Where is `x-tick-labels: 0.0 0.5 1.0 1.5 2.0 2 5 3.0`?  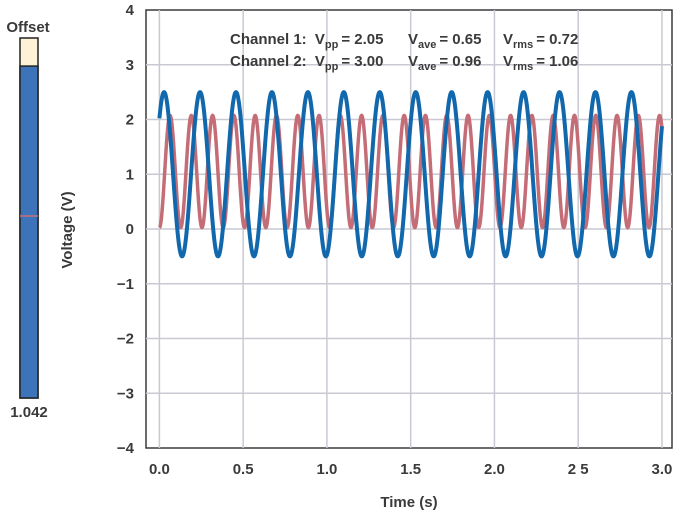
x-tick-labels: 0.0 0.5 1.0 1.5 2.0 2 5 3.0 is located at coordinates (410, 469).